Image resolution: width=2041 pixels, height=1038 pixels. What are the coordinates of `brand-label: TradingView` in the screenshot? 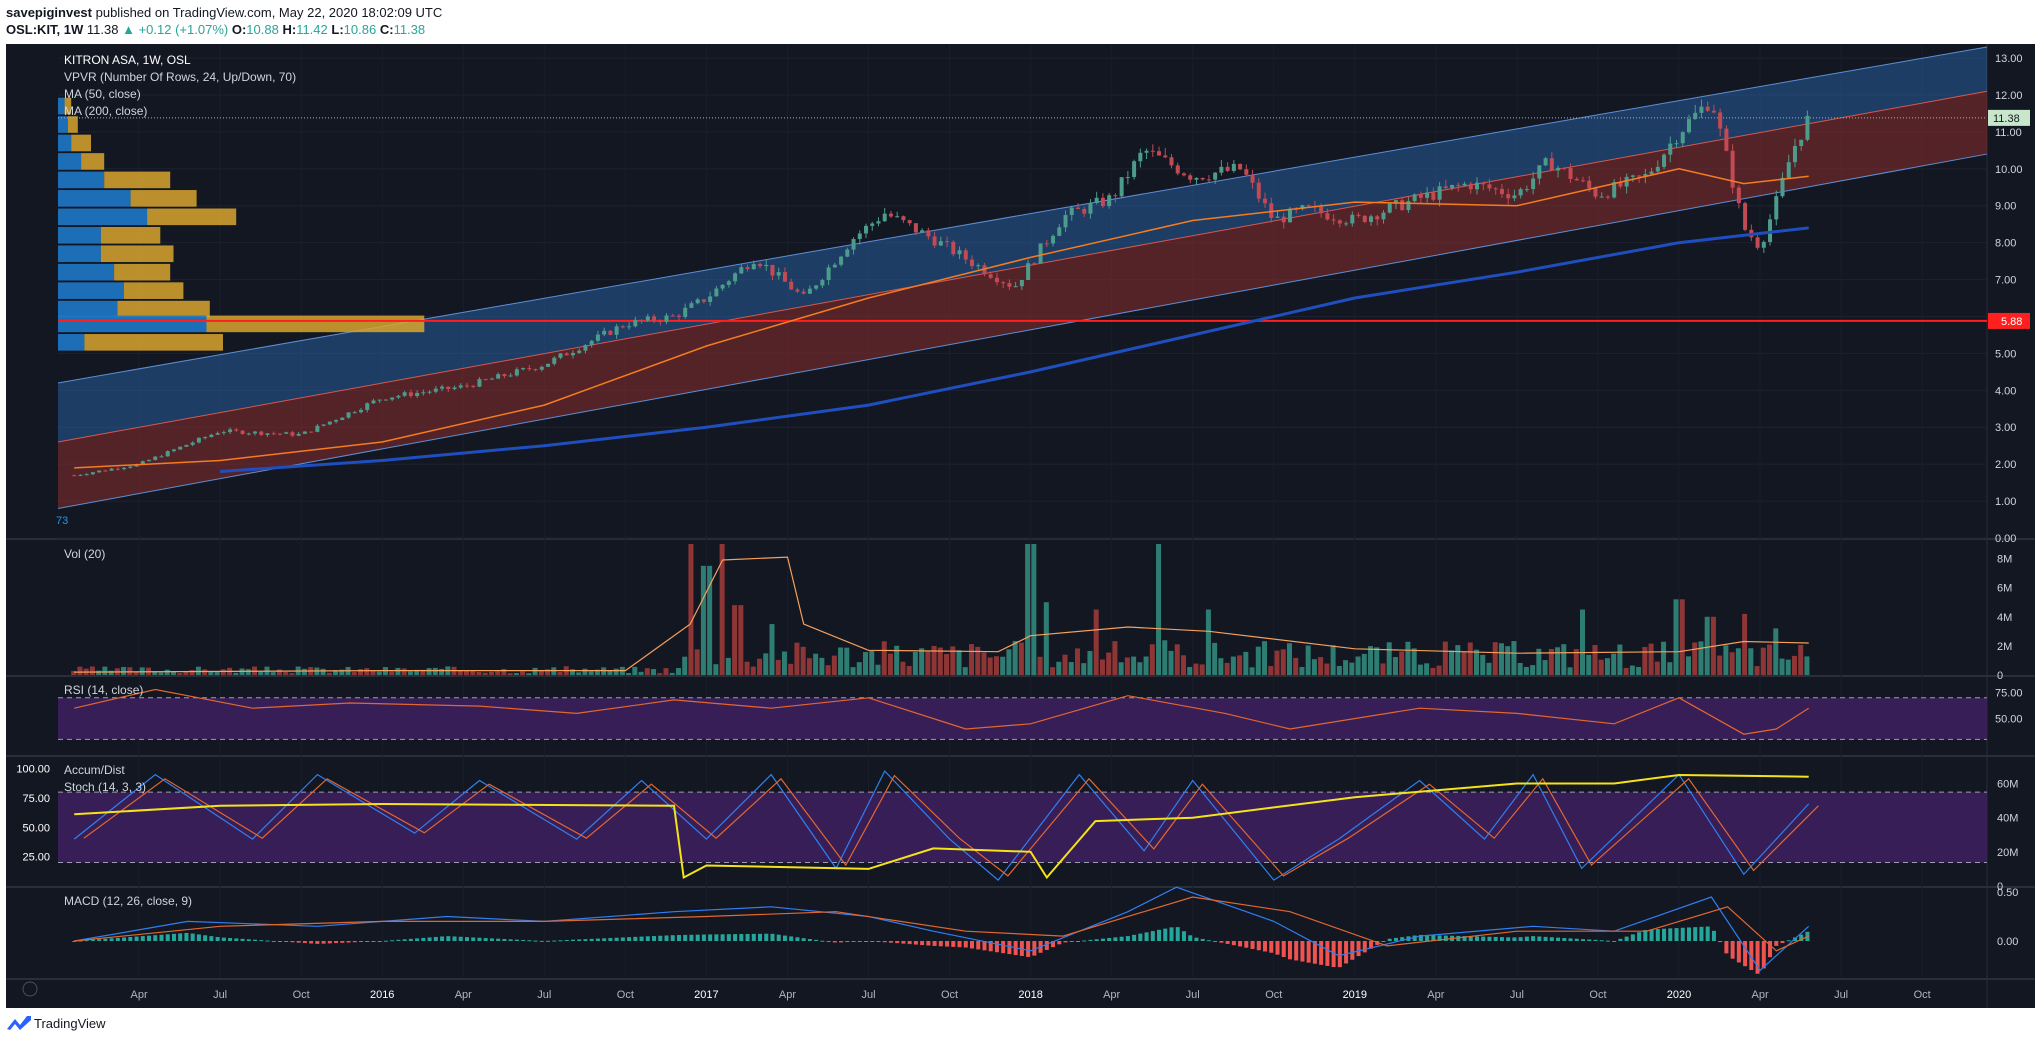 It's located at (70, 1023).